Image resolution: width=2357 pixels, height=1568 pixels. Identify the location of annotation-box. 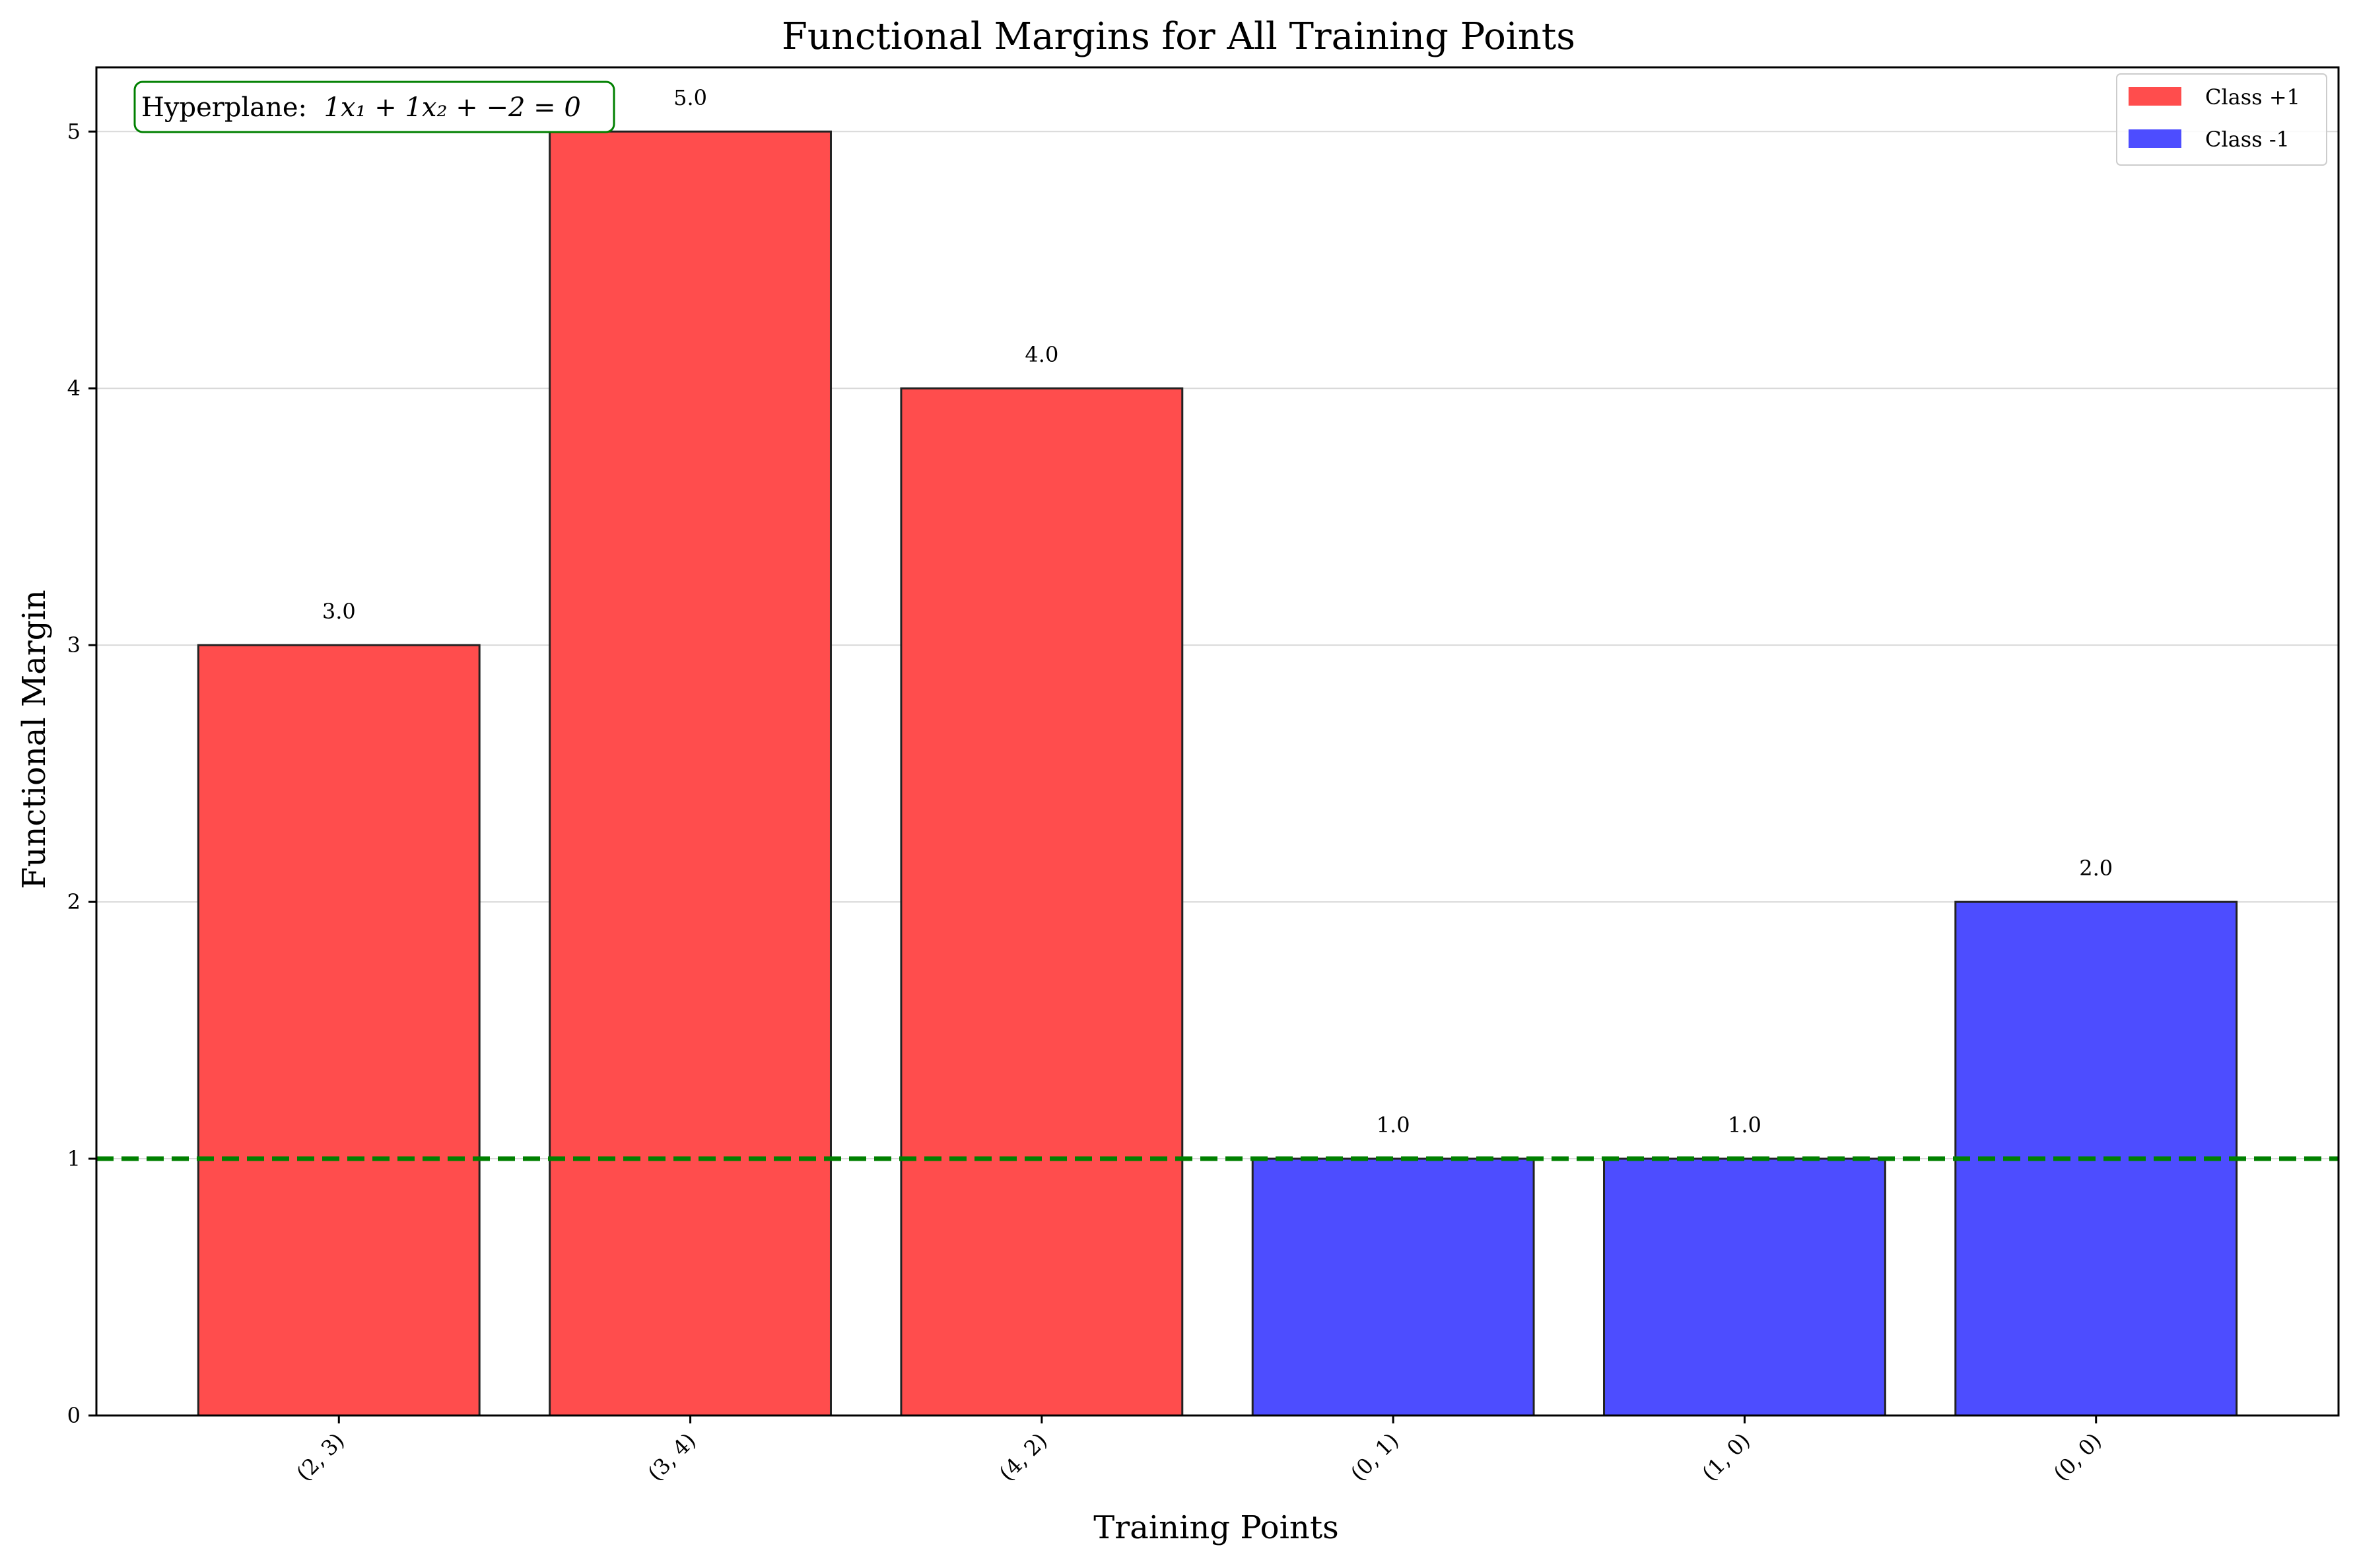
(374, 107).